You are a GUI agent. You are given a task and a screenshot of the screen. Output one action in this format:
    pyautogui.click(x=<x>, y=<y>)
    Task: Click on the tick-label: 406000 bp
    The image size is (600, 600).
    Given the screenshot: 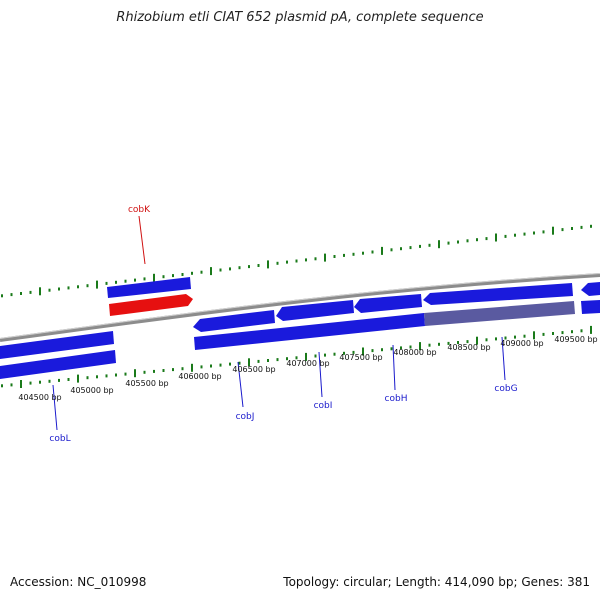 What is the action you would take?
    pyautogui.click(x=199, y=376)
    